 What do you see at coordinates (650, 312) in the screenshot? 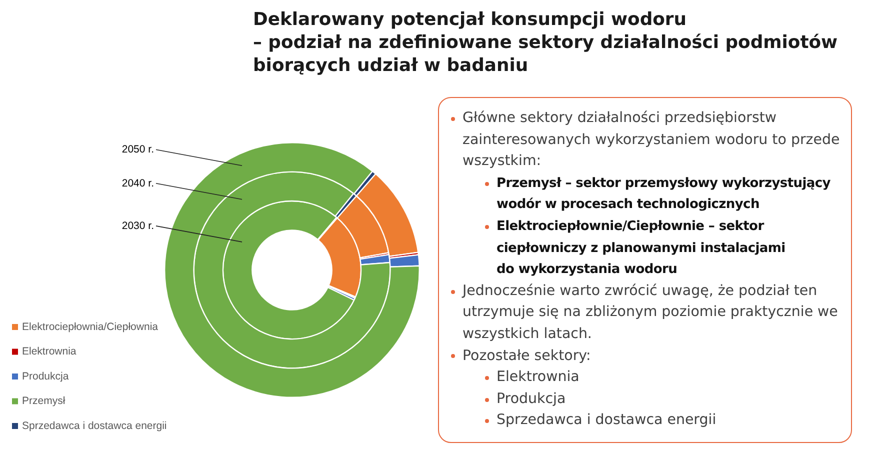
I see `text: Jednocześnie warto zwrócić uwagę, że podział ten utrzymuje się na zbliżonym poziomie praktycznie we wszystkich latach.` at bounding box center [650, 312].